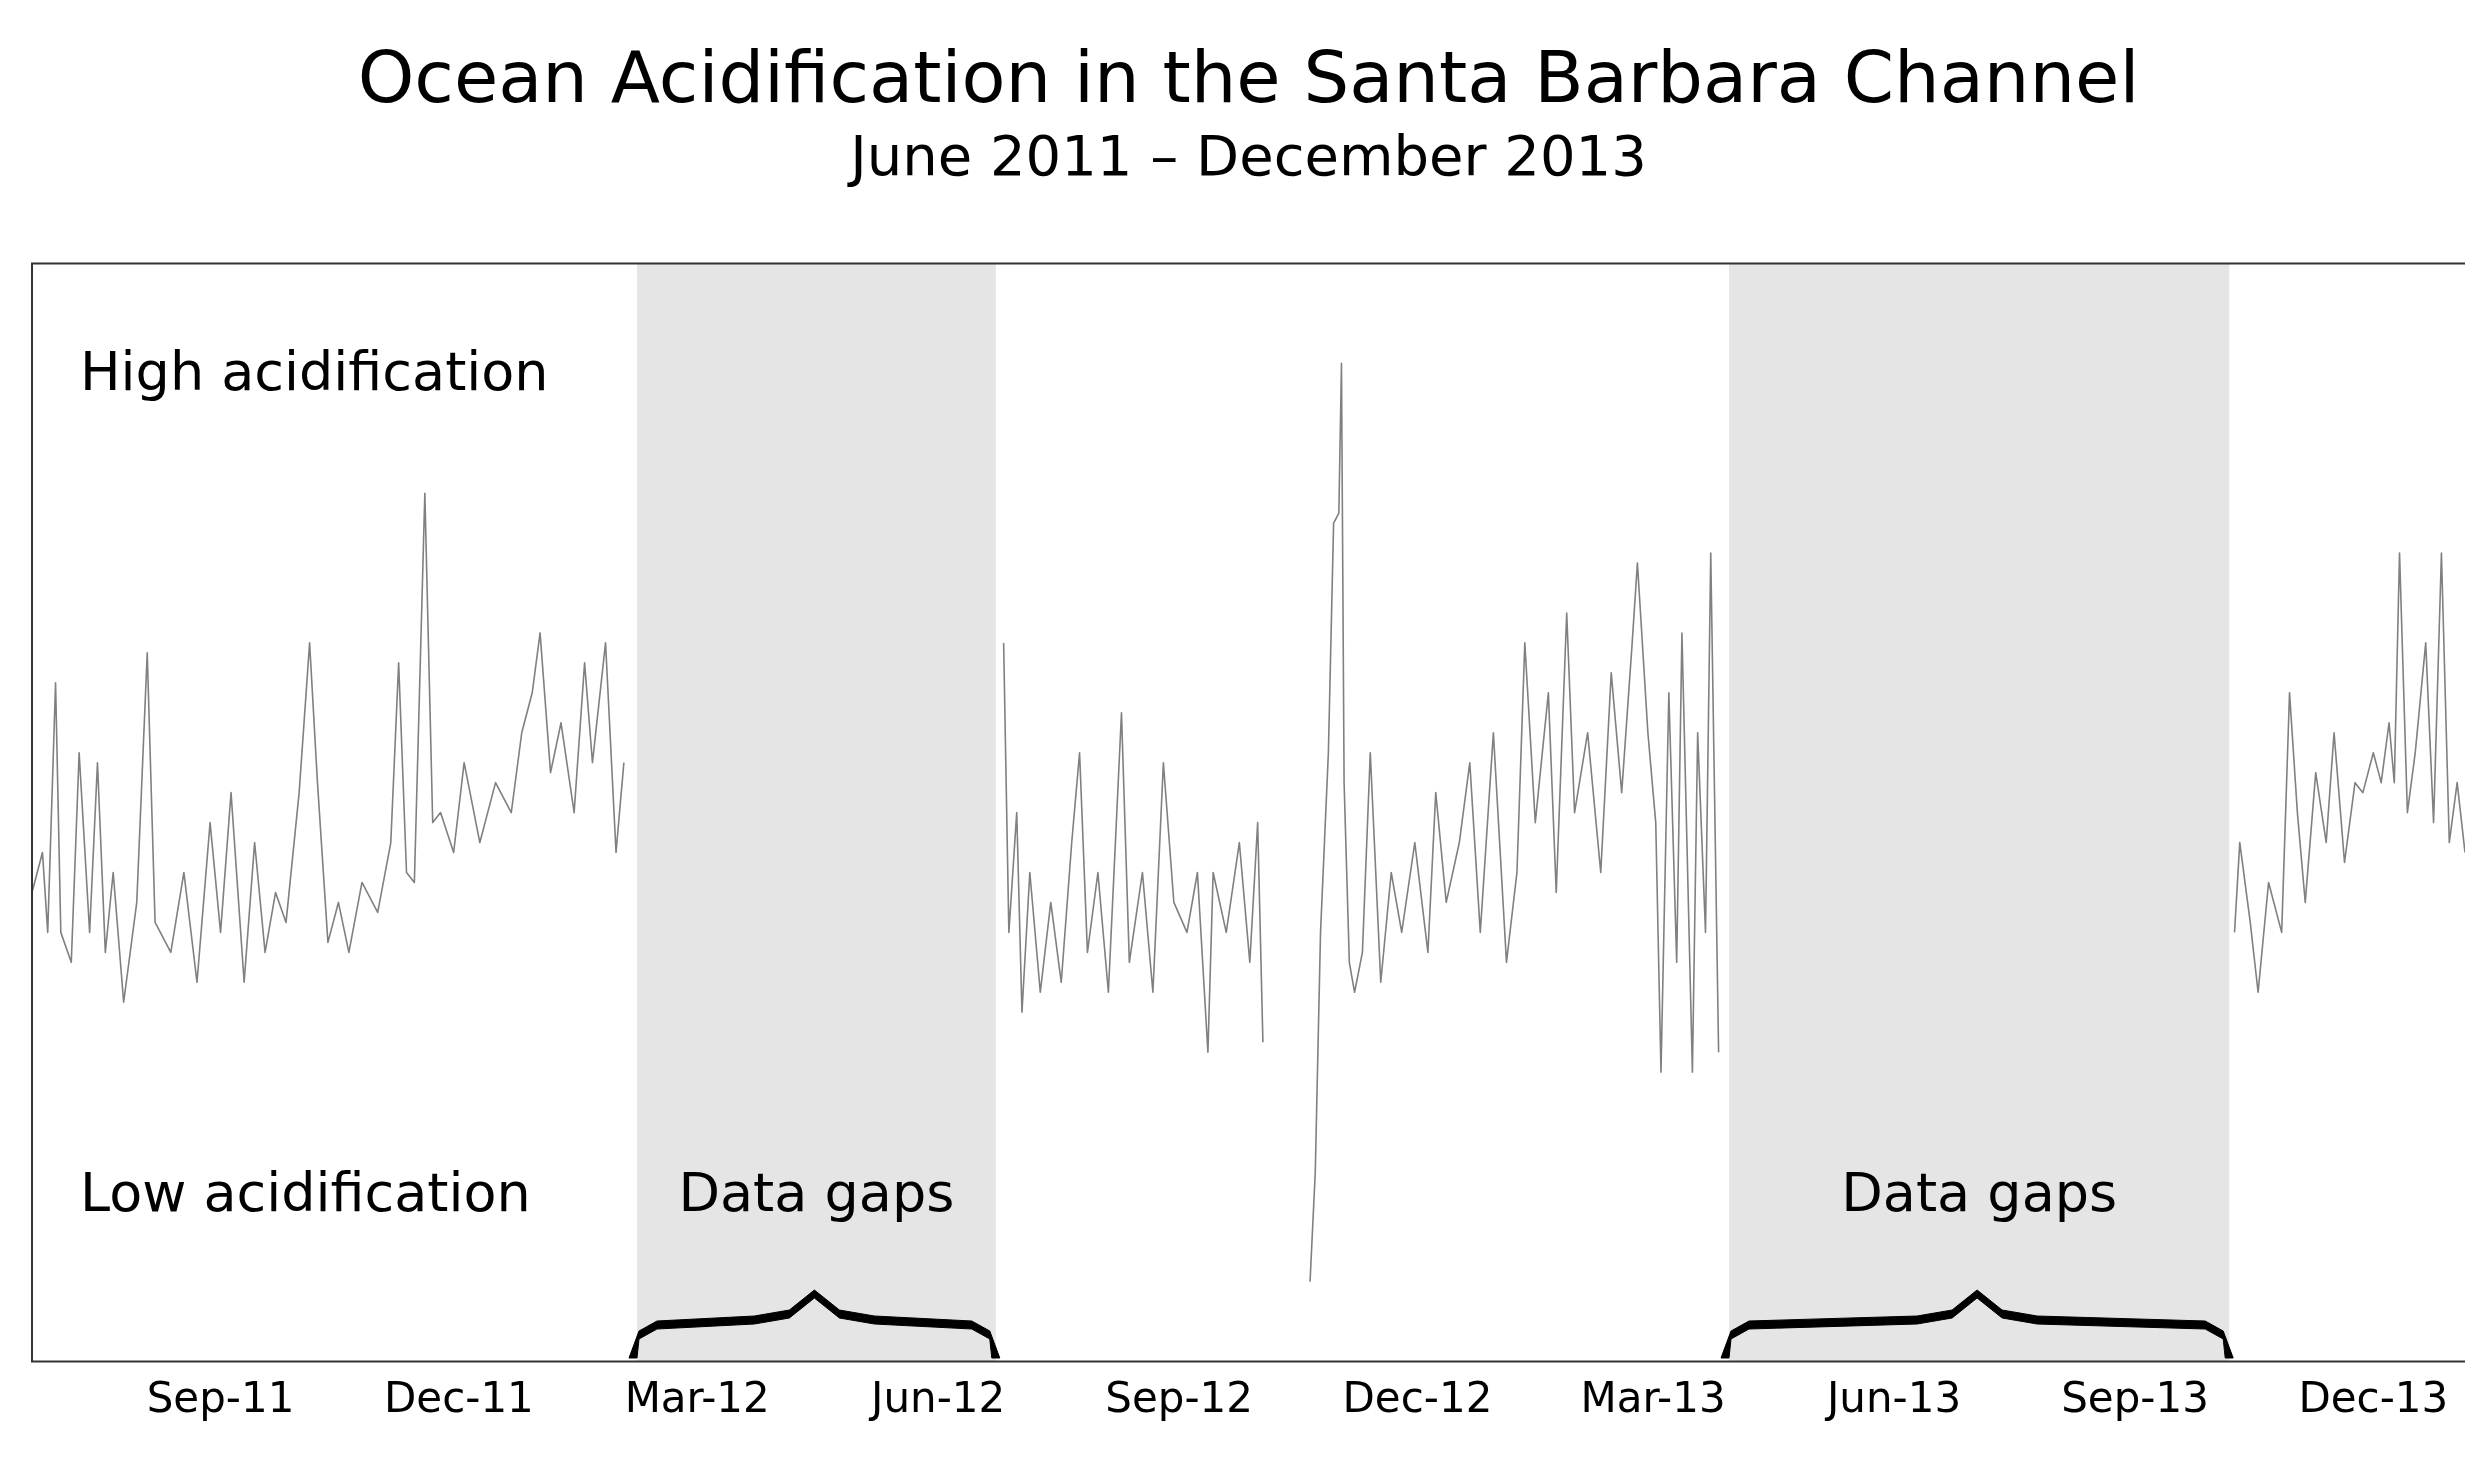 The height and width of the screenshot is (1460, 2465). Describe the element at coordinates (937, 1397) in the screenshot. I see `x-tick-label: Jun-12` at that location.